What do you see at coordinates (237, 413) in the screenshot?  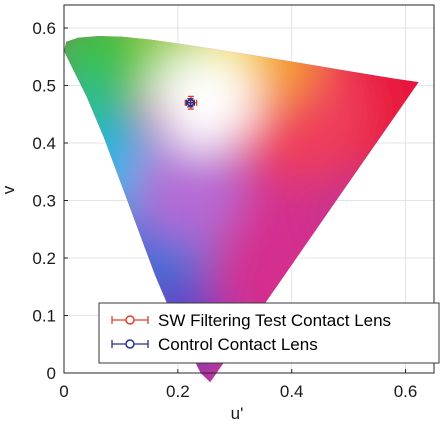 I see `x-axis-label: u'` at bounding box center [237, 413].